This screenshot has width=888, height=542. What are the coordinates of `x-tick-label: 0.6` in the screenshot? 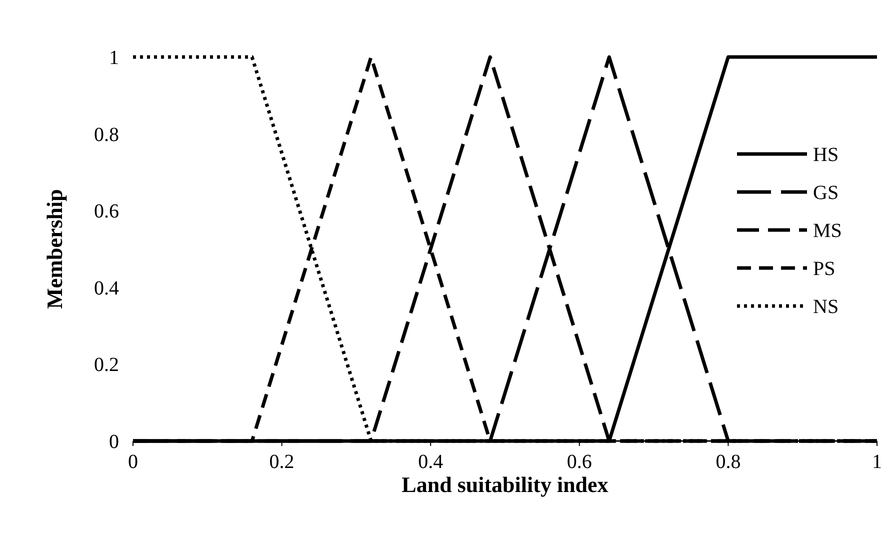 It's located at (579, 462).